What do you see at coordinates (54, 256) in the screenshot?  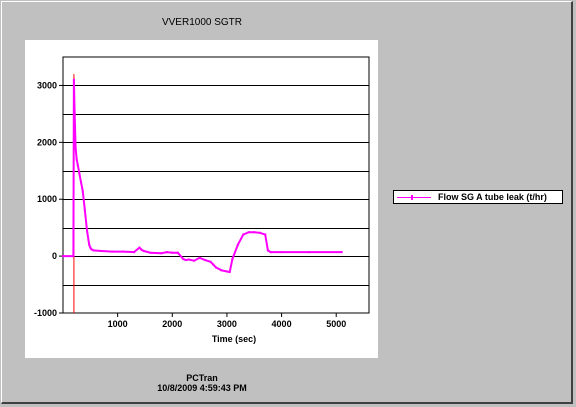 I see `y-tick-label: 0` at bounding box center [54, 256].